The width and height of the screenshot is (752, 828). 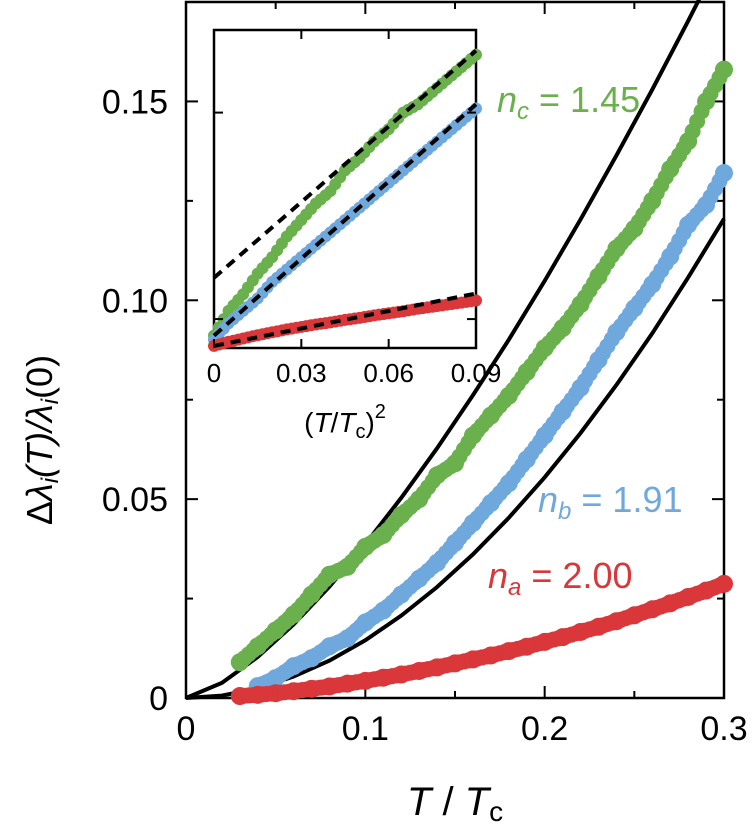 I want to click on x-title-sub: c, so click(x=496, y=811).